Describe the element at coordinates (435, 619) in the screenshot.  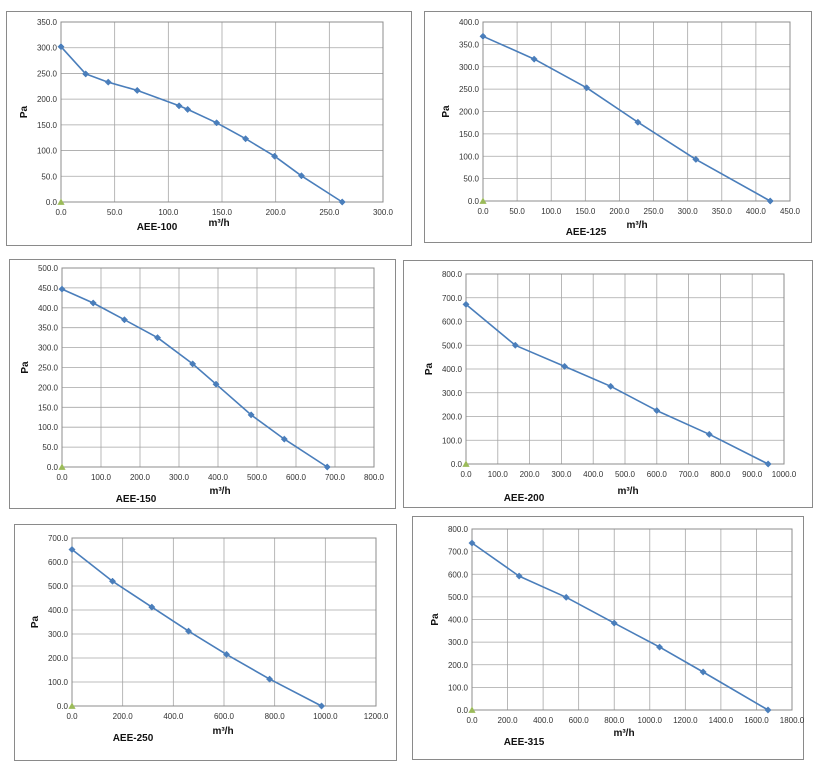
I see `y-axis-title: Pa` at that location.